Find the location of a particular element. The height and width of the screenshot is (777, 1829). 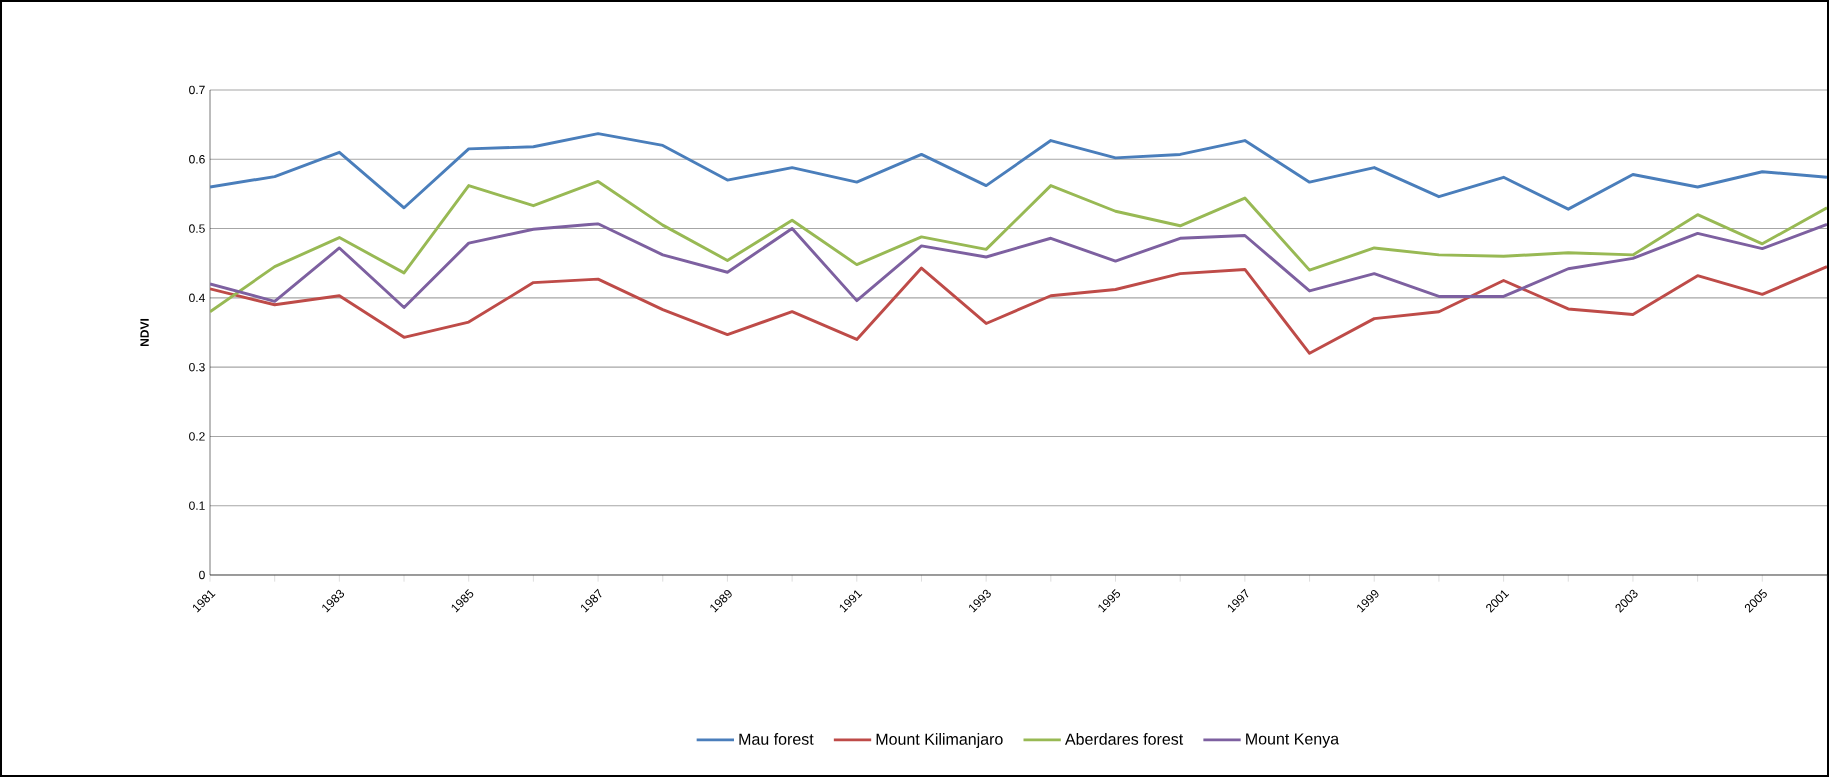

y-tick-label: 0 is located at coordinates (202, 575).